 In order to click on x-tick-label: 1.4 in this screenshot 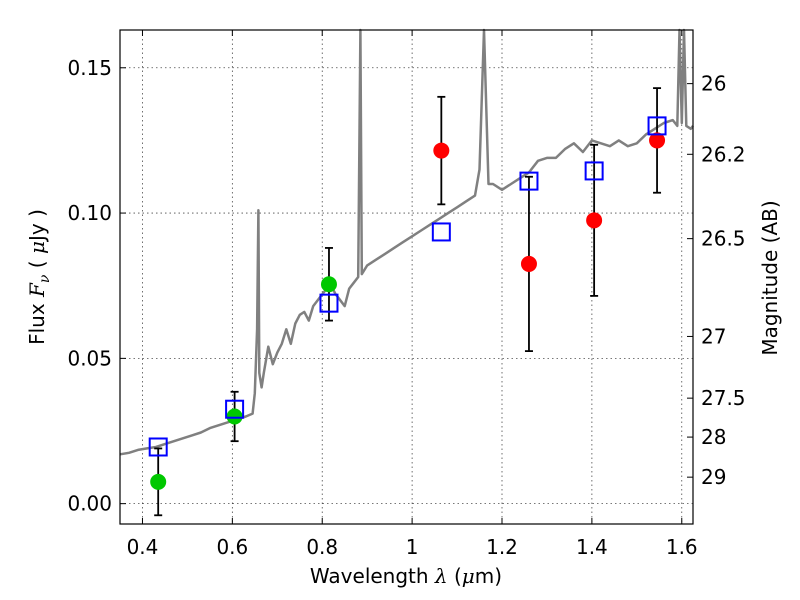, I will do `click(592, 547)`.